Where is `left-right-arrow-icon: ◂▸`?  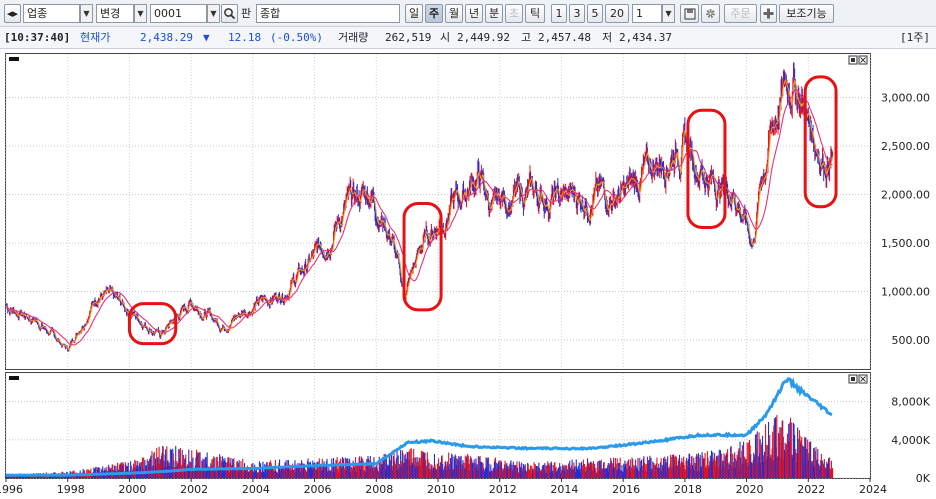 left-right-arrow-icon: ◂▸ is located at coordinates (12, 13).